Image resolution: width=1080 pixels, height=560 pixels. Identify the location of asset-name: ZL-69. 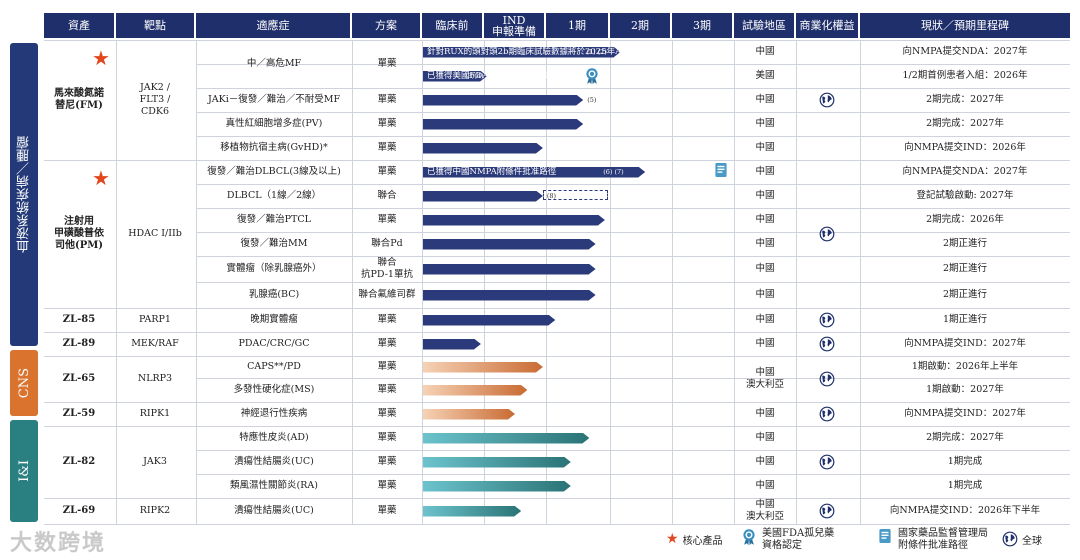
(79, 510).